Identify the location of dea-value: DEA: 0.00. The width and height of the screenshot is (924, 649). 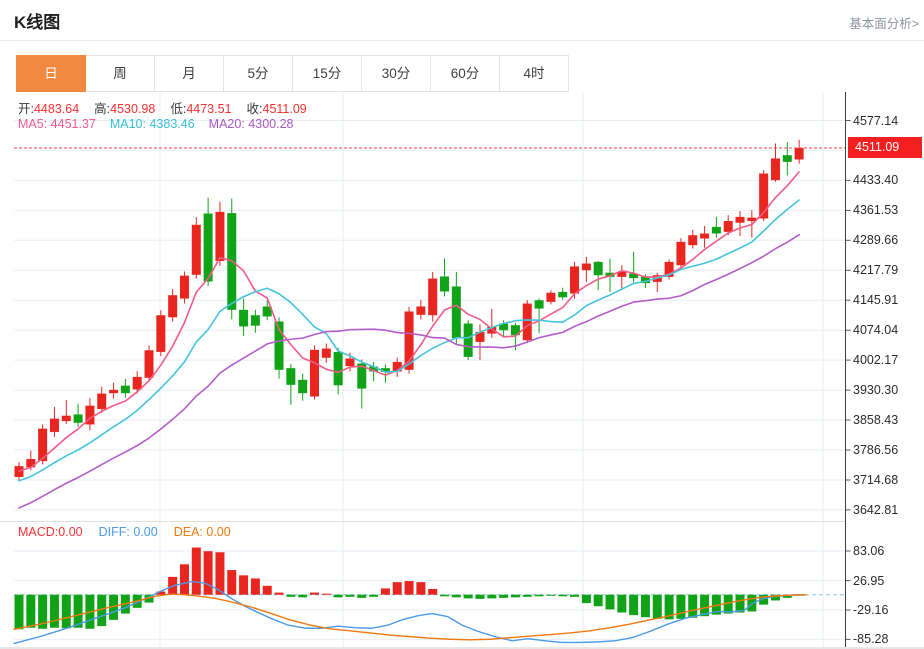
(202, 532).